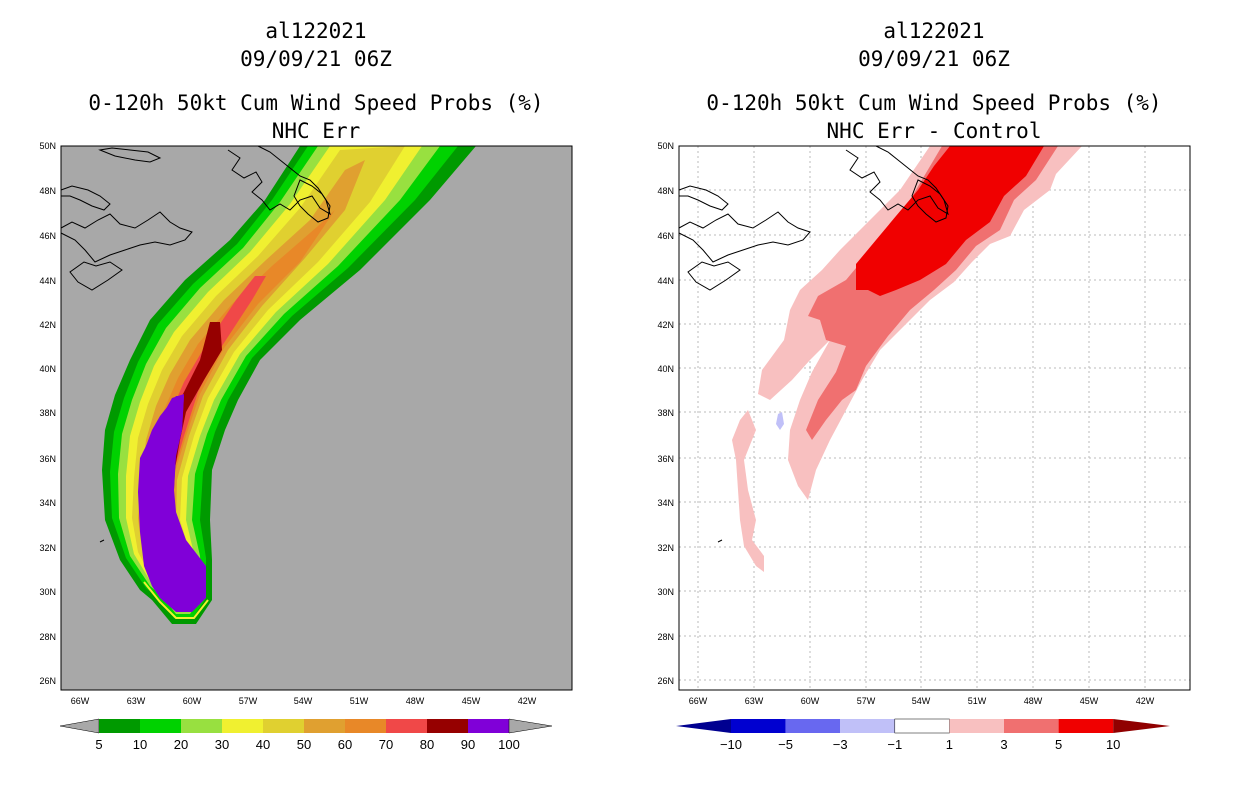  I want to click on colorbar-diff-right-end, so click(1141, 726).